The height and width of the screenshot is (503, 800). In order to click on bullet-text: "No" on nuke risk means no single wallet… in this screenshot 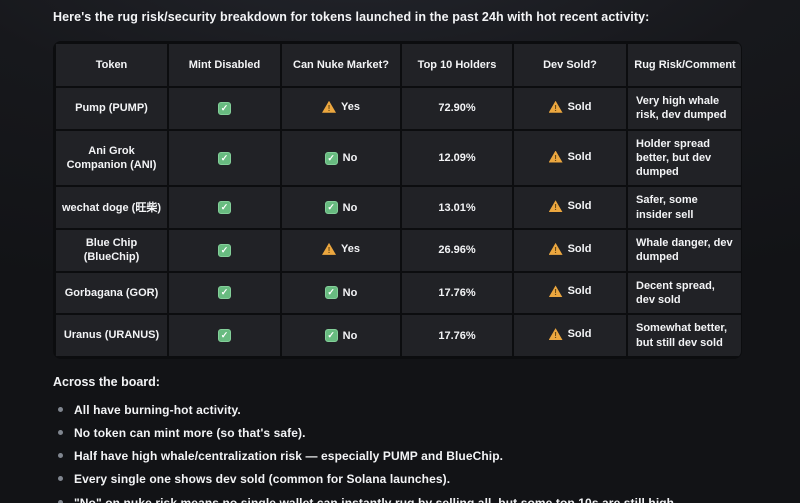, I will do `click(376, 499)`.